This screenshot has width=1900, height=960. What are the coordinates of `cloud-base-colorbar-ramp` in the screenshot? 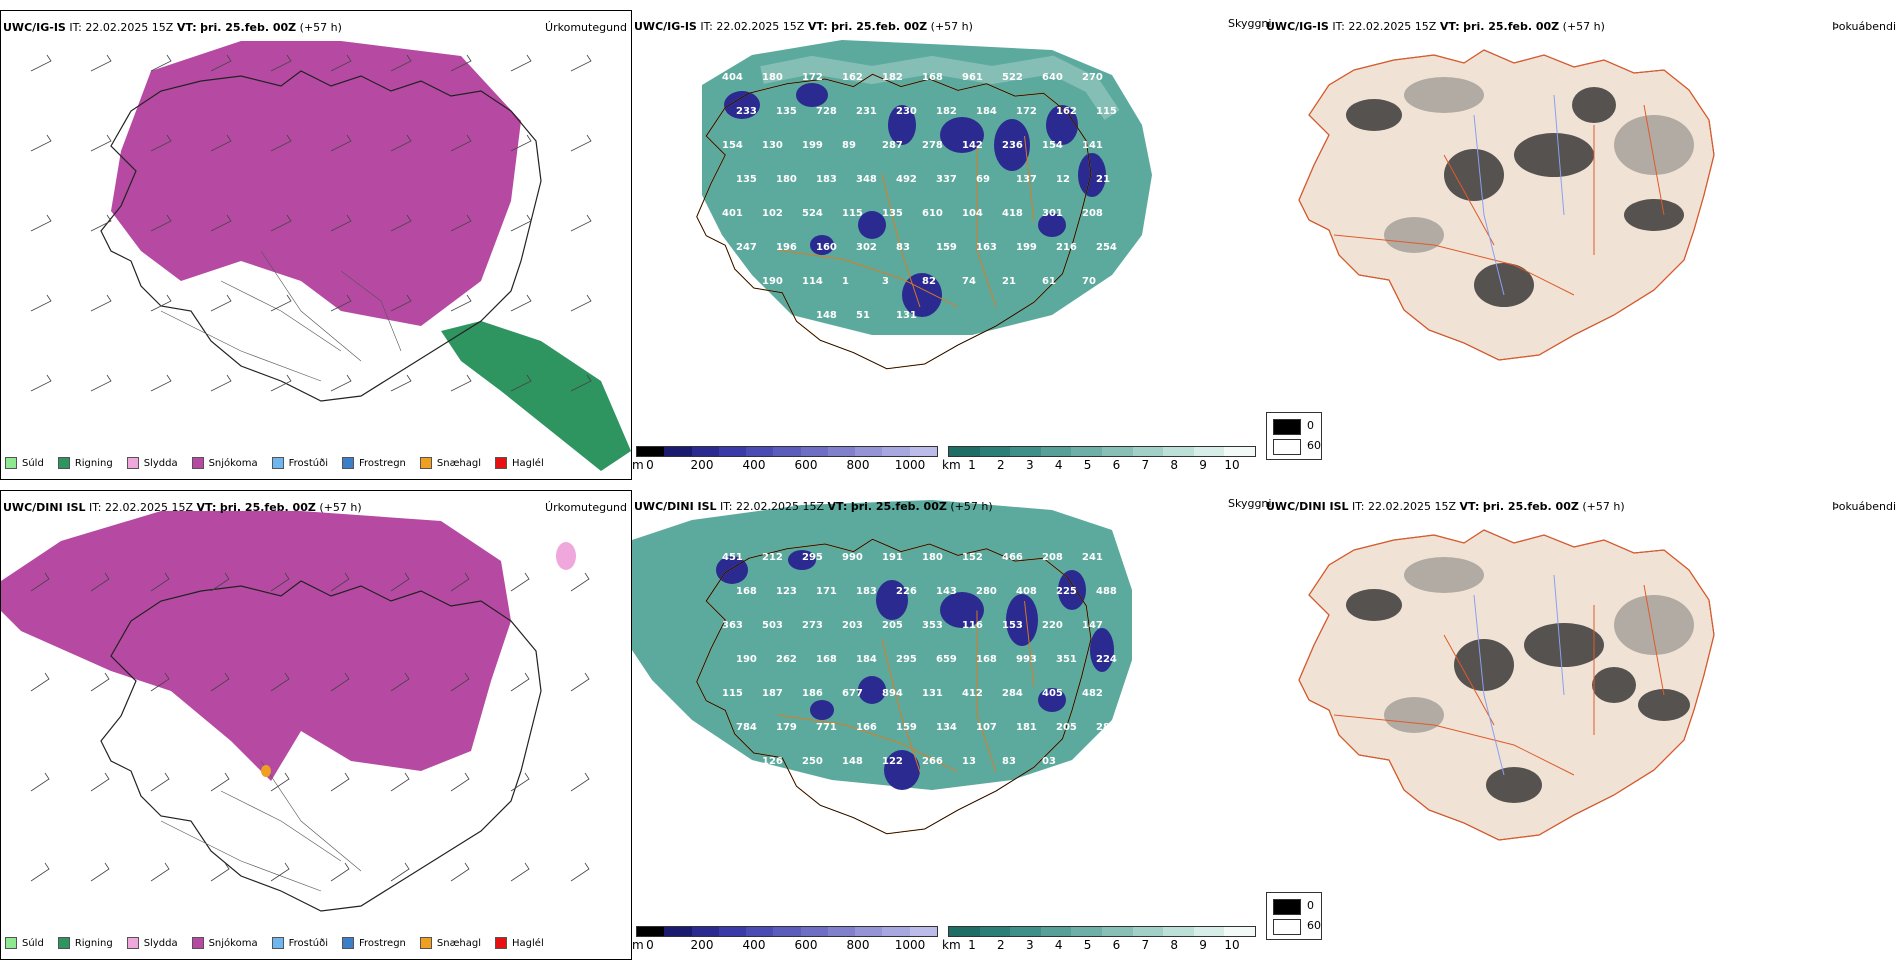 It's located at (787, 451).